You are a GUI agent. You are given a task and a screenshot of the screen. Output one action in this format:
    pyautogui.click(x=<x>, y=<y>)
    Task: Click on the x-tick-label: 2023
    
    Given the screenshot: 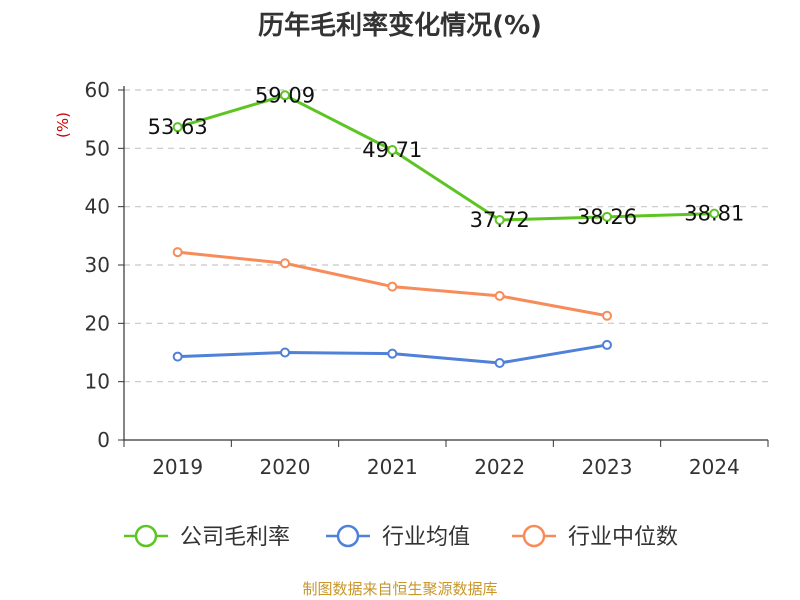 What is the action you would take?
    pyautogui.click(x=607, y=467)
    